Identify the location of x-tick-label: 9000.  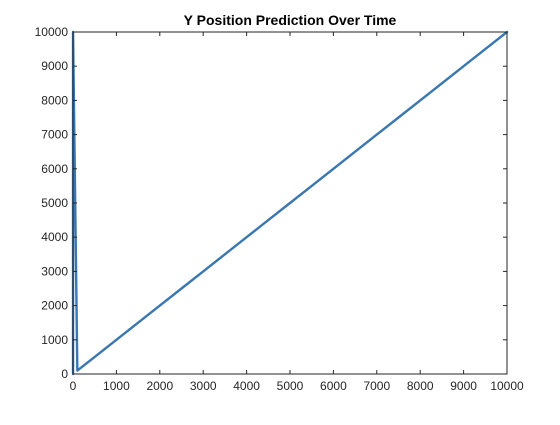
(463, 386).